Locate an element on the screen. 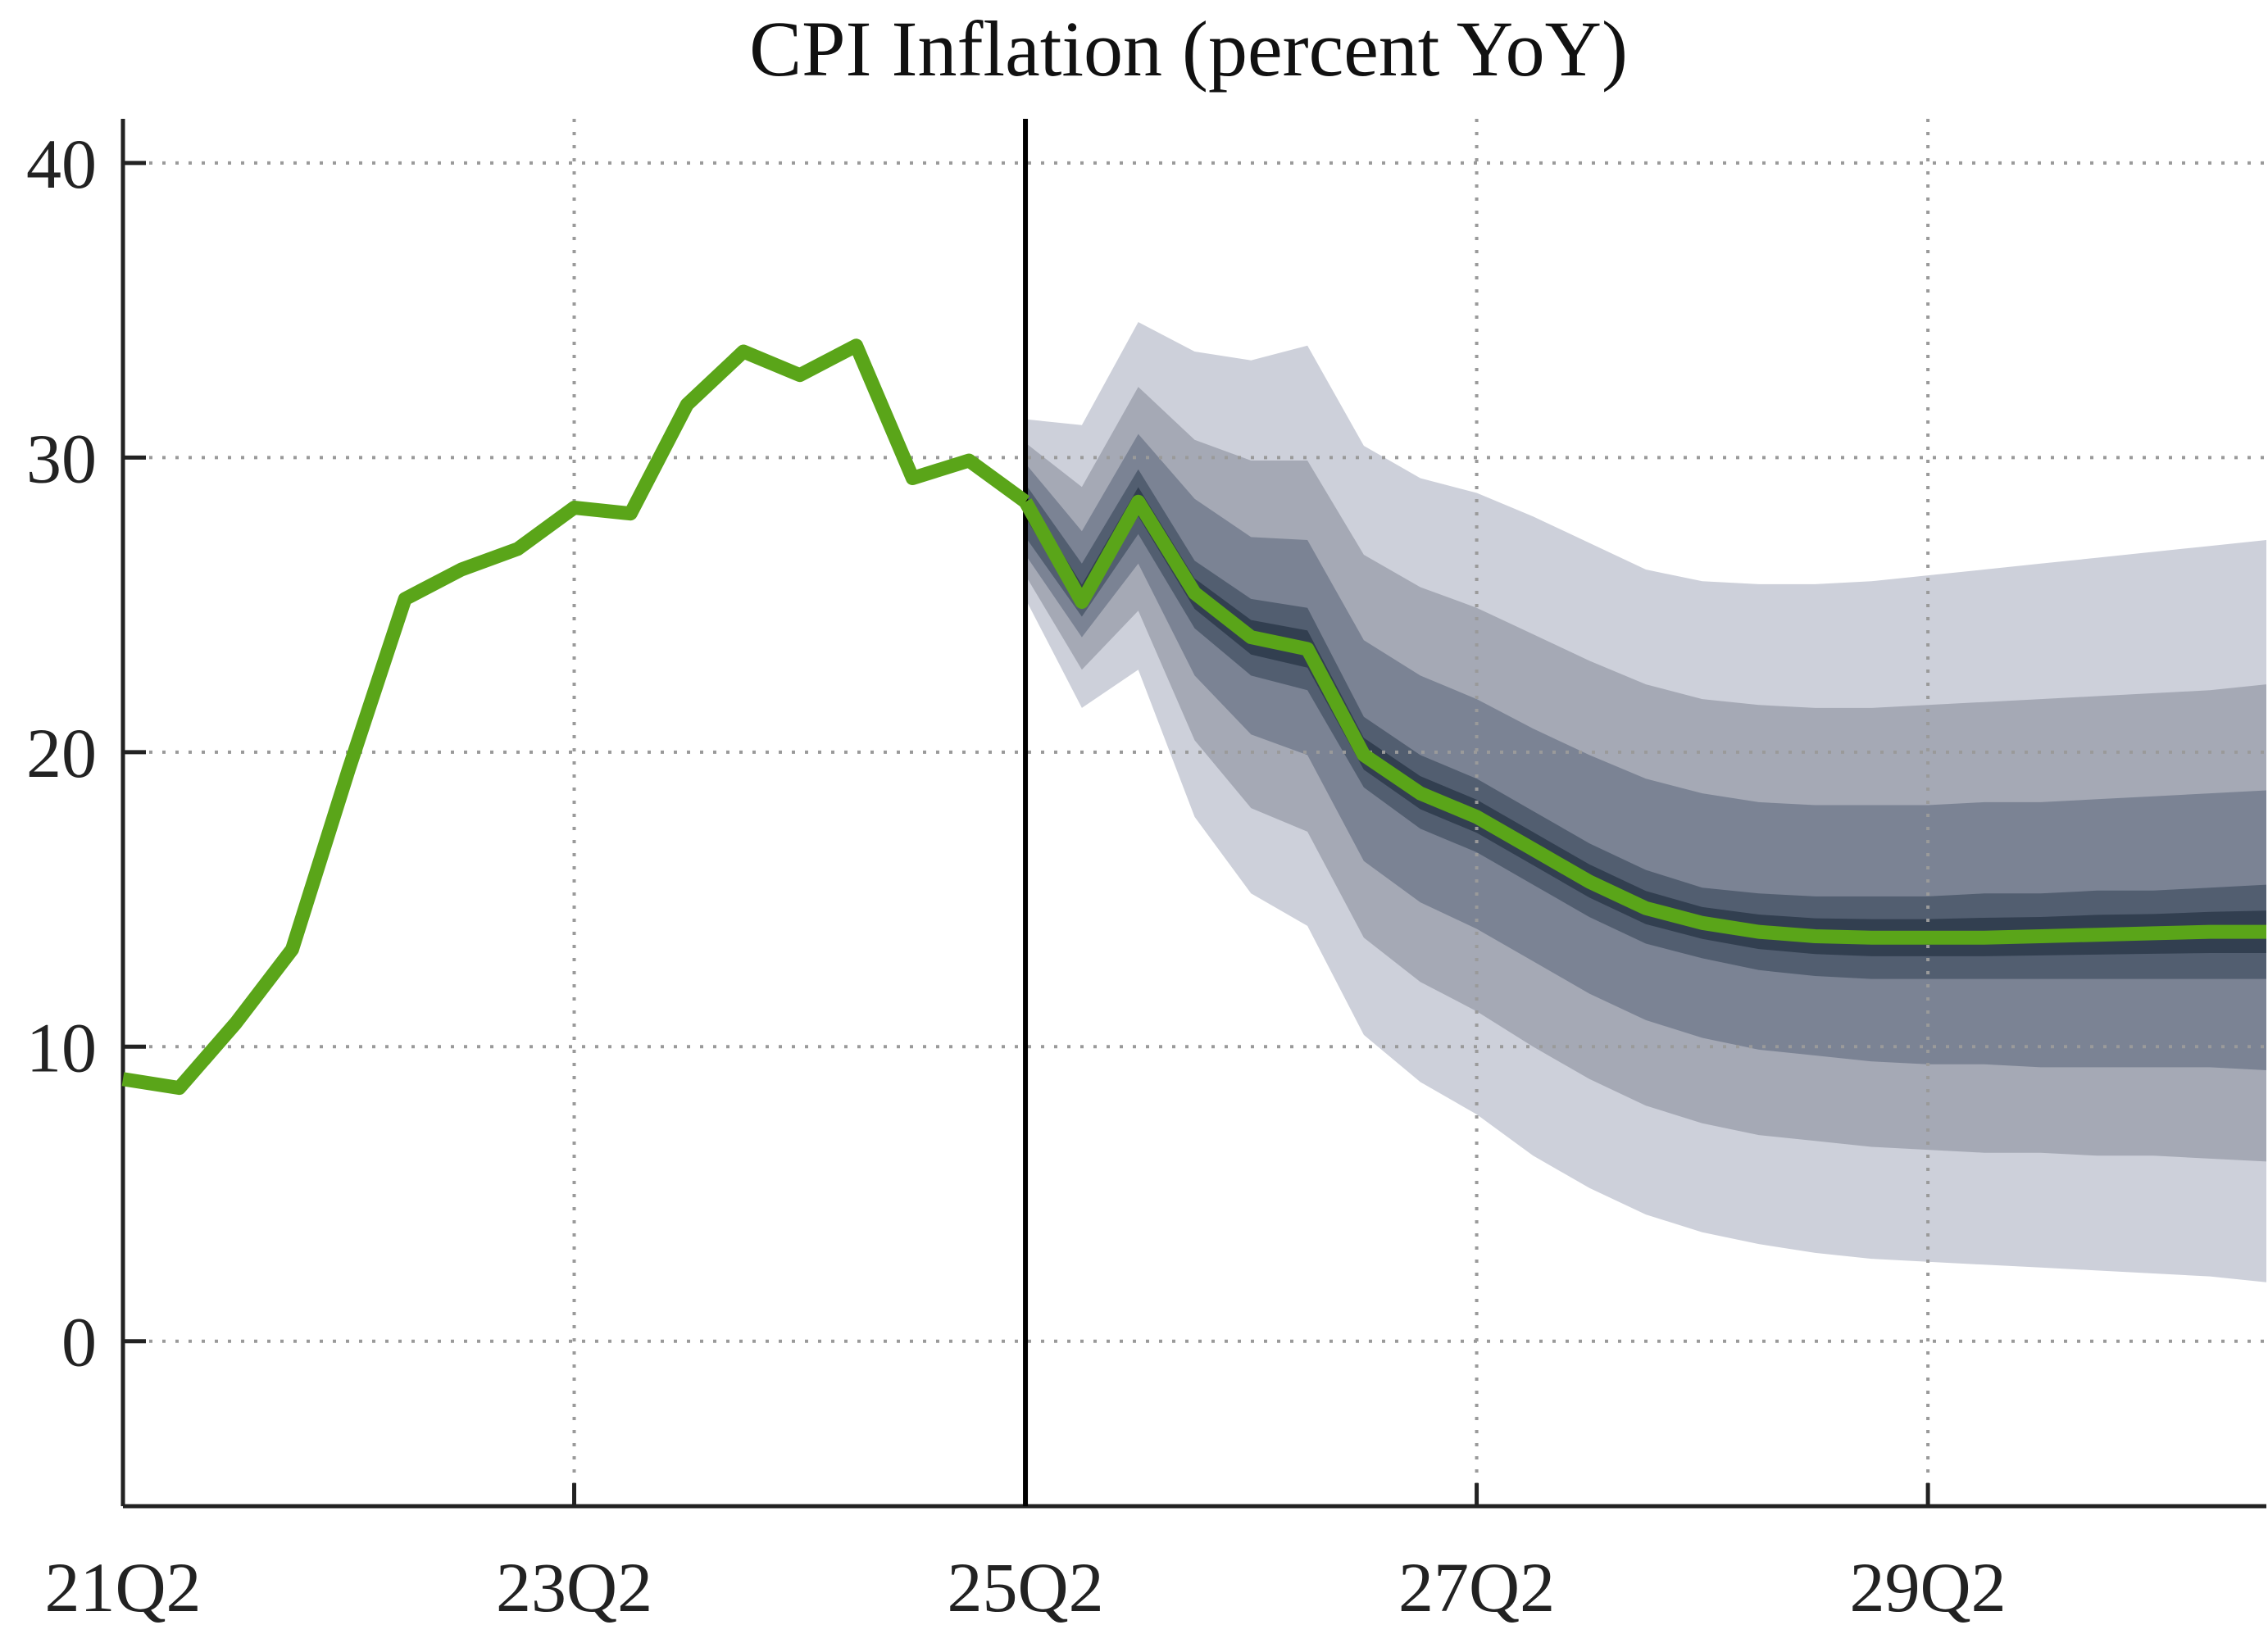 This screenshot has width=2268, height=1625. y-tick-label: 10 is located at coordinates (61, 1047).